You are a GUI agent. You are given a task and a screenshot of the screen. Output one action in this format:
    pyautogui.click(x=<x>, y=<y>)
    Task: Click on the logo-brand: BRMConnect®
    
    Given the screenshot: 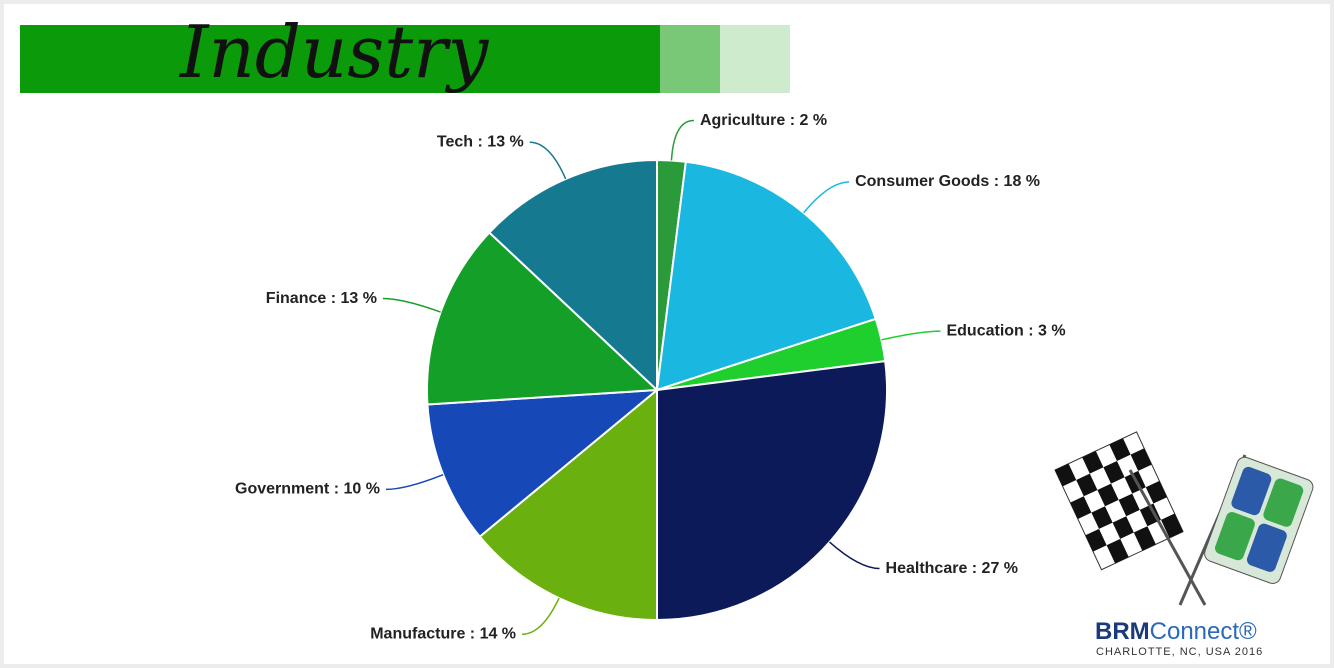 What is the action you would take?
    pyautogui.click(x=1176, y=631)
    